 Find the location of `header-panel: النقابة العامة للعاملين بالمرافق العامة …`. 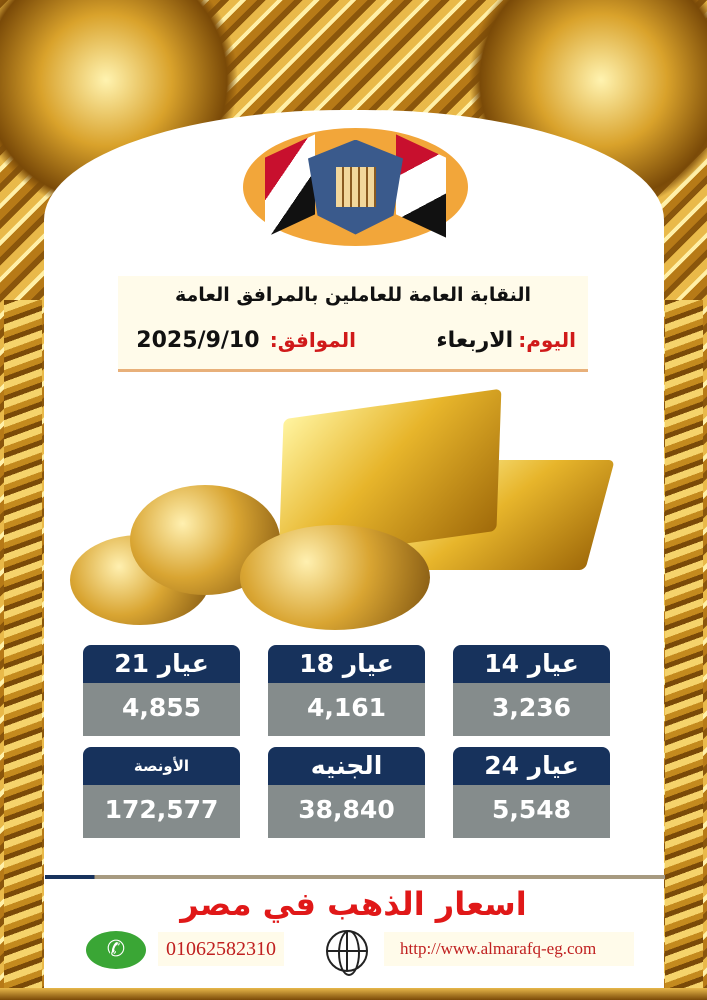

header-panel: النقابة العامة للعاملين بالمرافق العامة … is located at coordinates (353, 324).